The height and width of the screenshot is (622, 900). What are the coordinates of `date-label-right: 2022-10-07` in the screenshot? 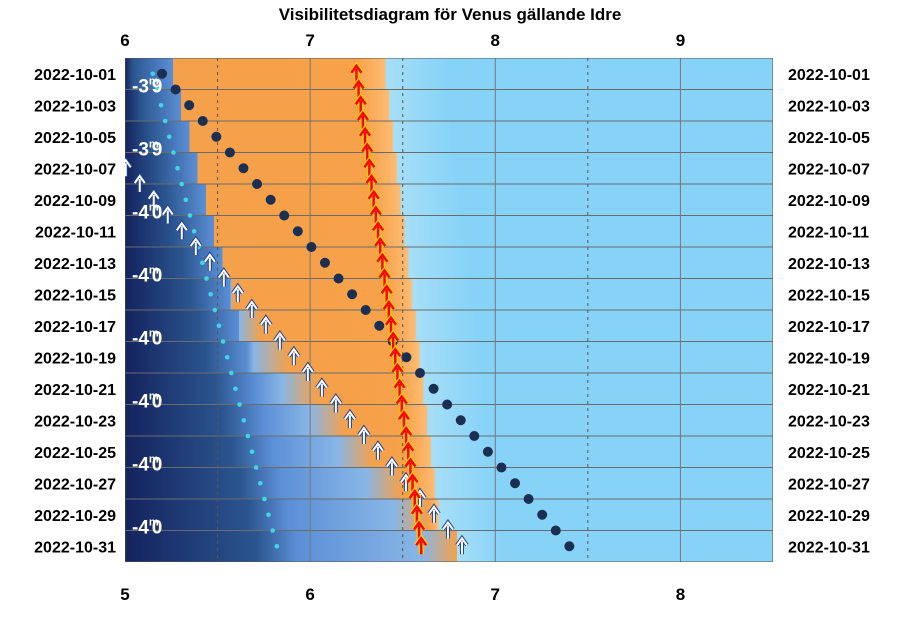 It's located at (829, 169).